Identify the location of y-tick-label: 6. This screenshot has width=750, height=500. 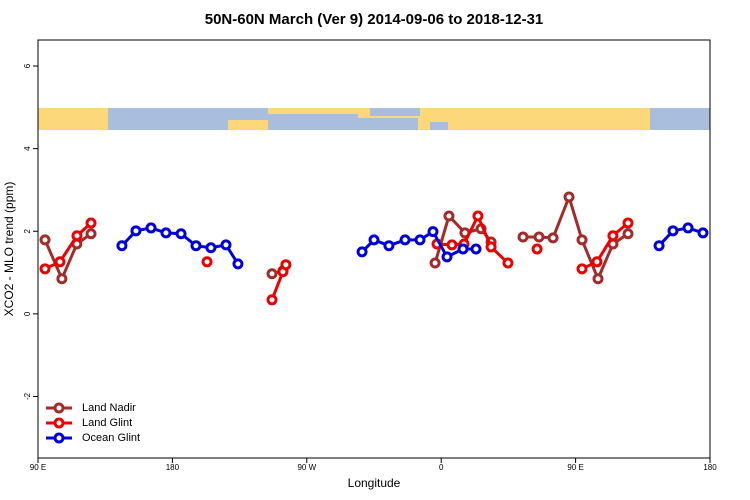
(27, 65).